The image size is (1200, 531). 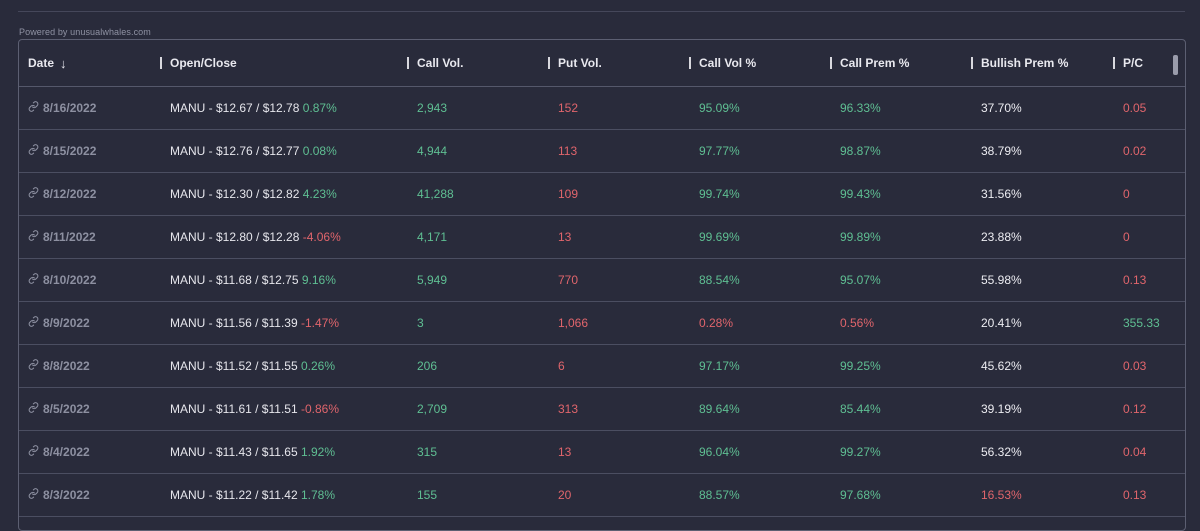 I want to click on date-cell: 8/16/2022, so click(x=62, y=107).